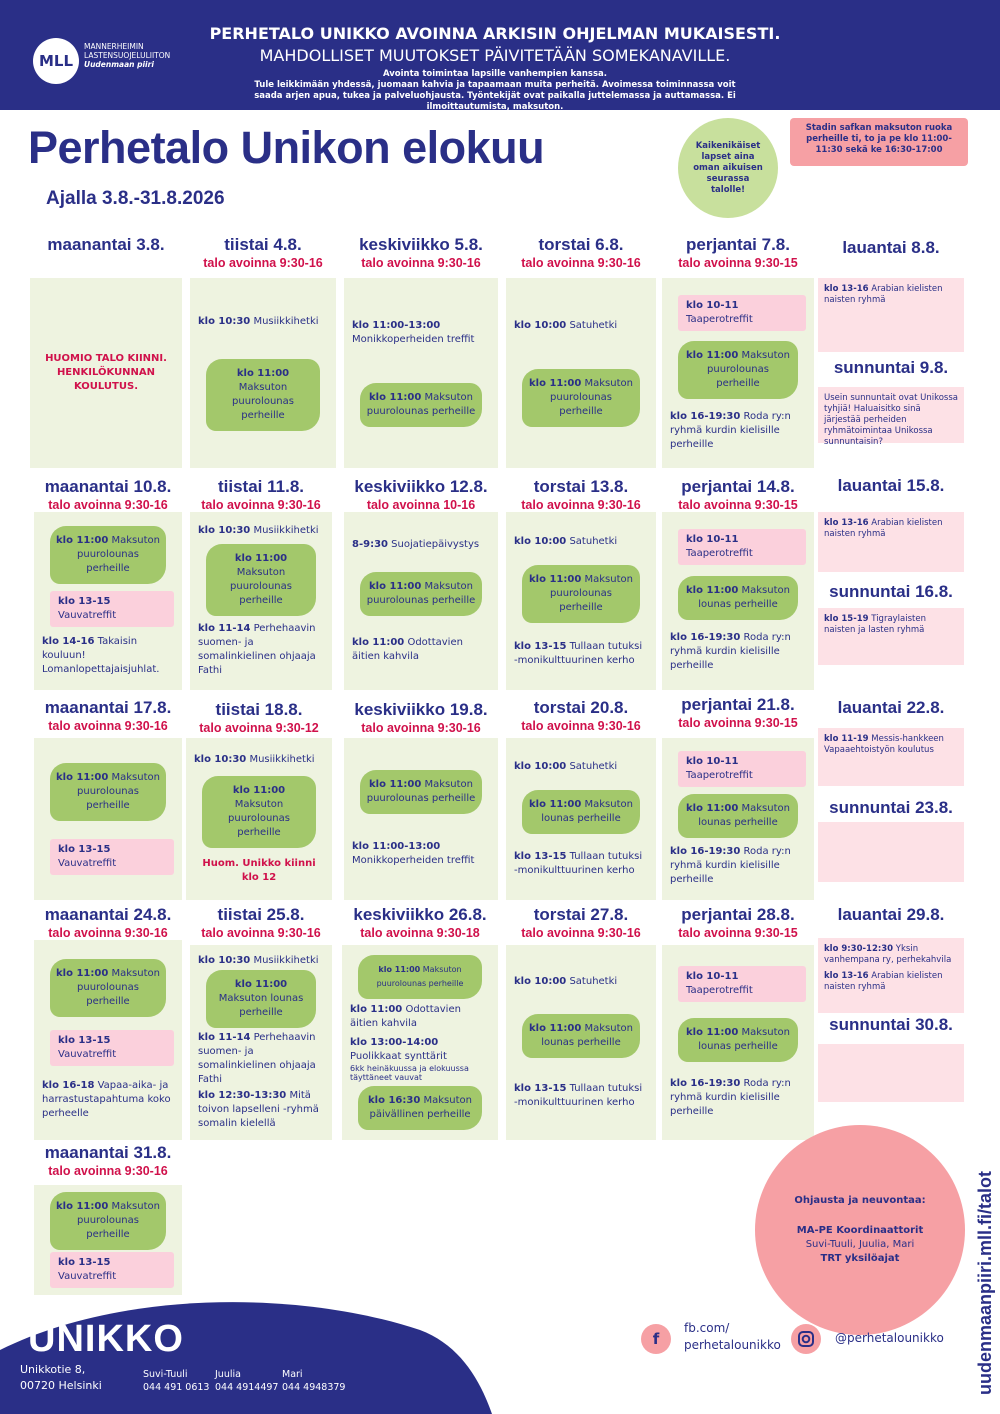  Describe the element at coordinates (593, 326) in the screenshot. I see `activity-text: Satuhetki` at that location.